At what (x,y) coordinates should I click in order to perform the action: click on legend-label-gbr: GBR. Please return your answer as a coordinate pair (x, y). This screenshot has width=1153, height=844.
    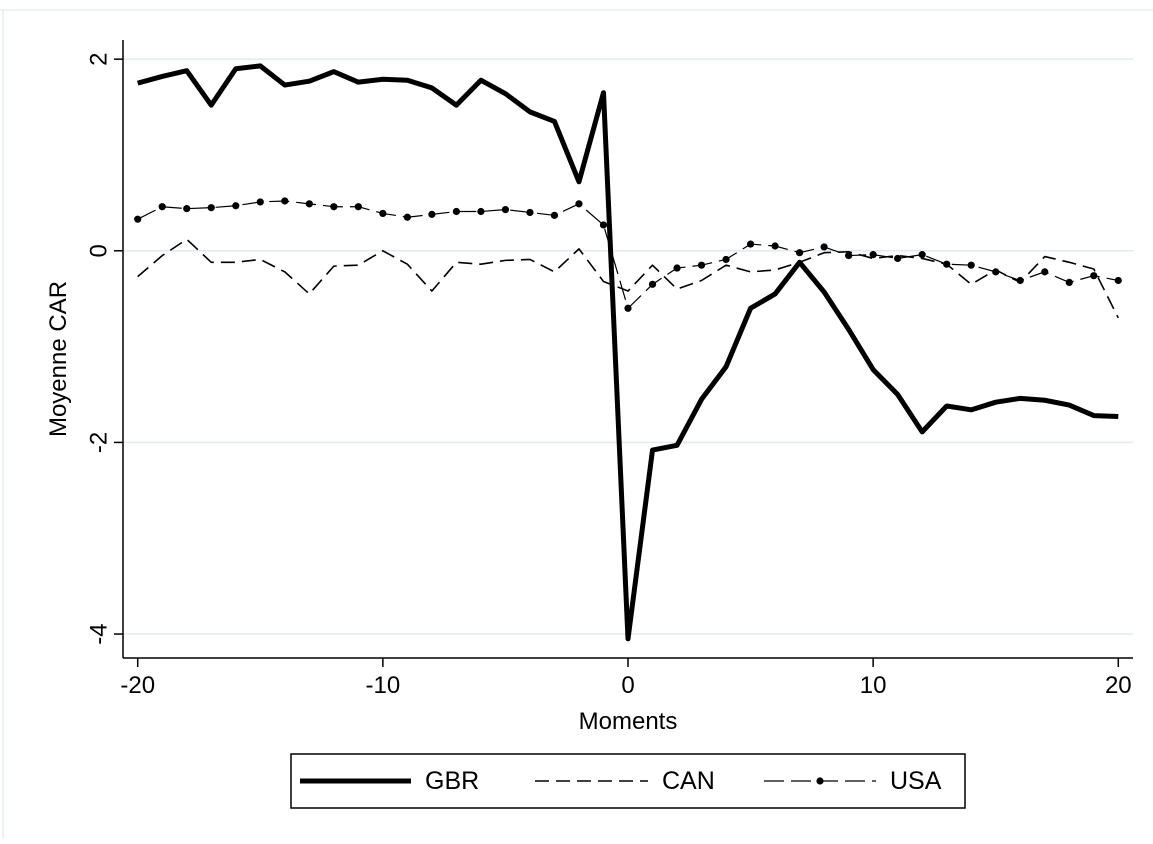
    Looking at the image, I should click on (452, 781).